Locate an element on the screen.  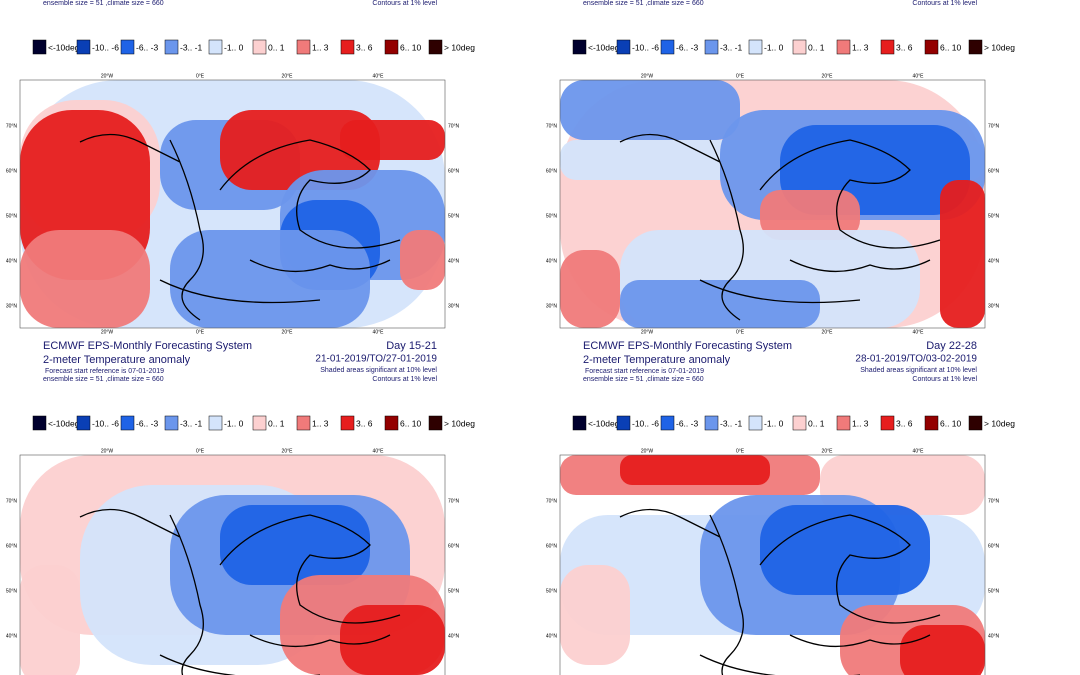
lon-label: 40°E is located at coordinates (379, 332).